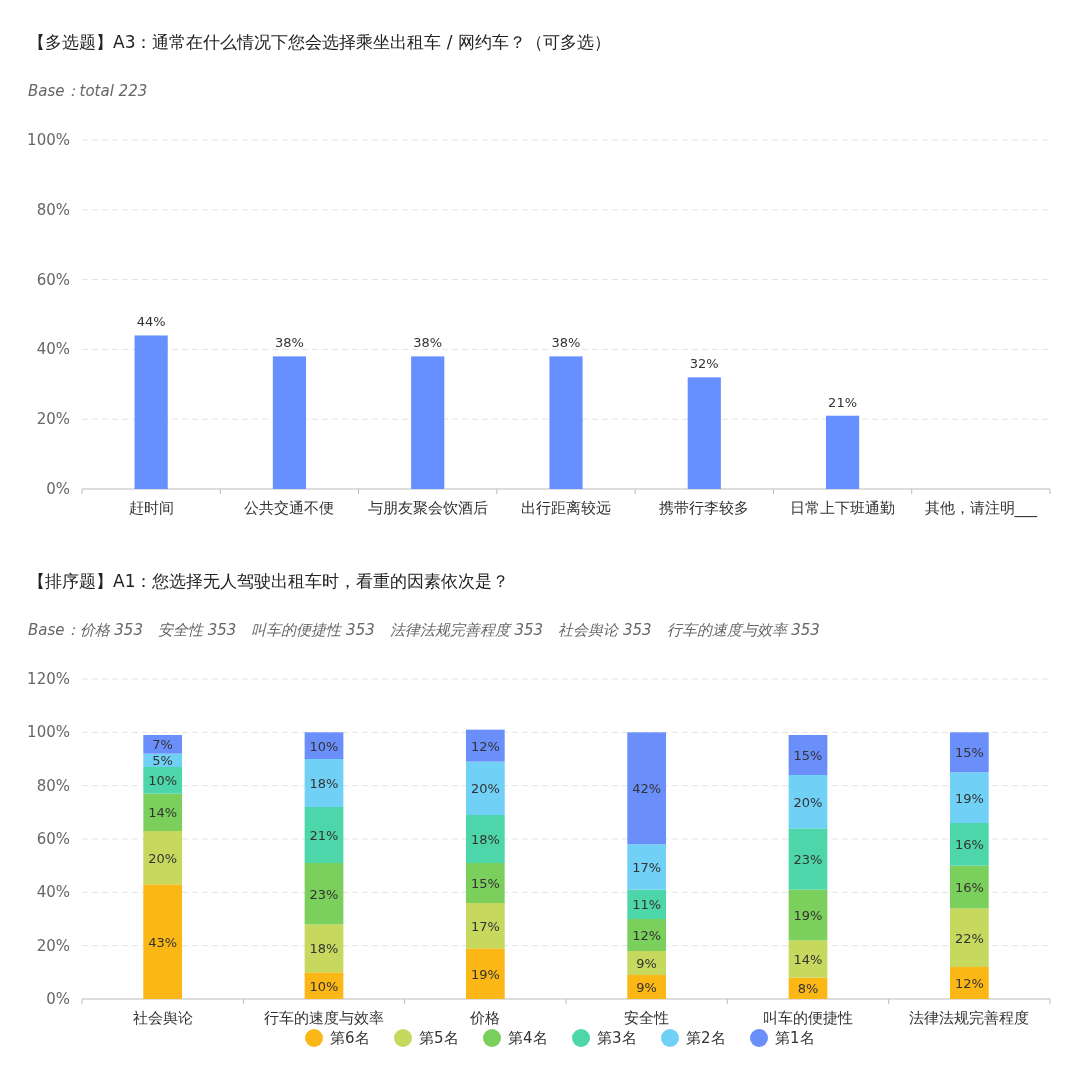  I want to click on data-label: 14%, so click(808, 959).